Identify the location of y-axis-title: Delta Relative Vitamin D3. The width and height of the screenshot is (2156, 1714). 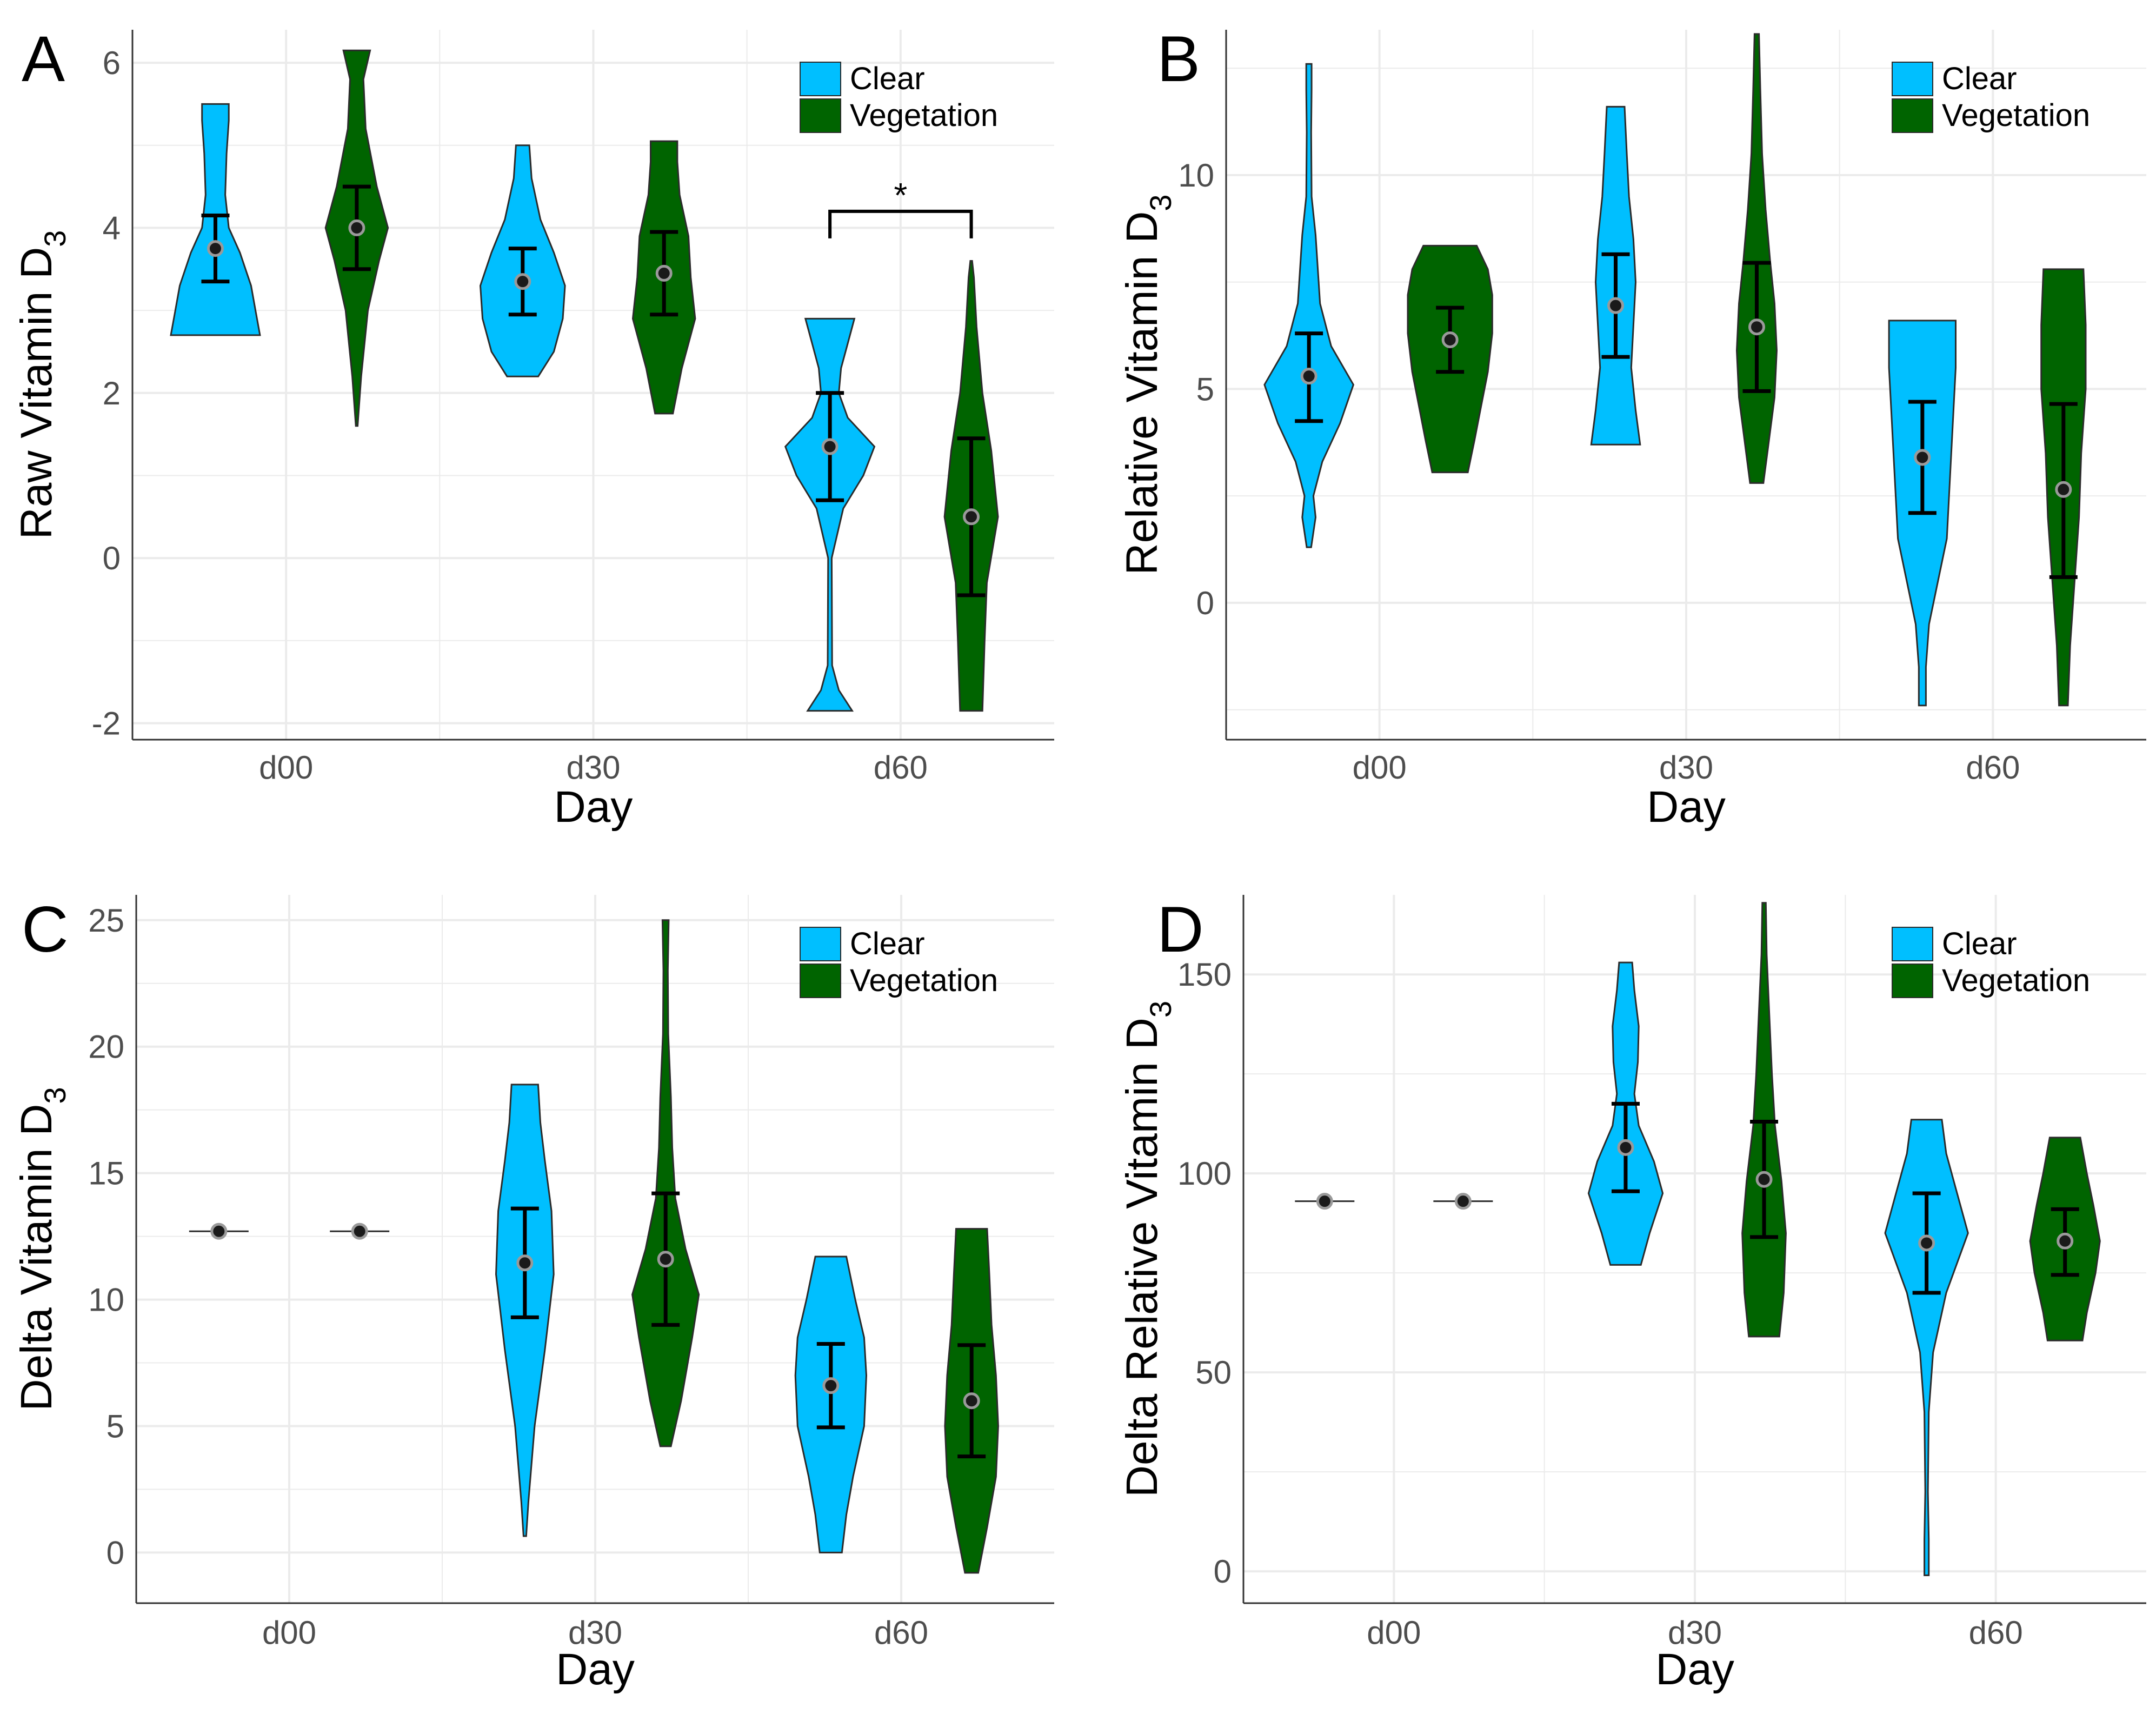
(1147, 1249).